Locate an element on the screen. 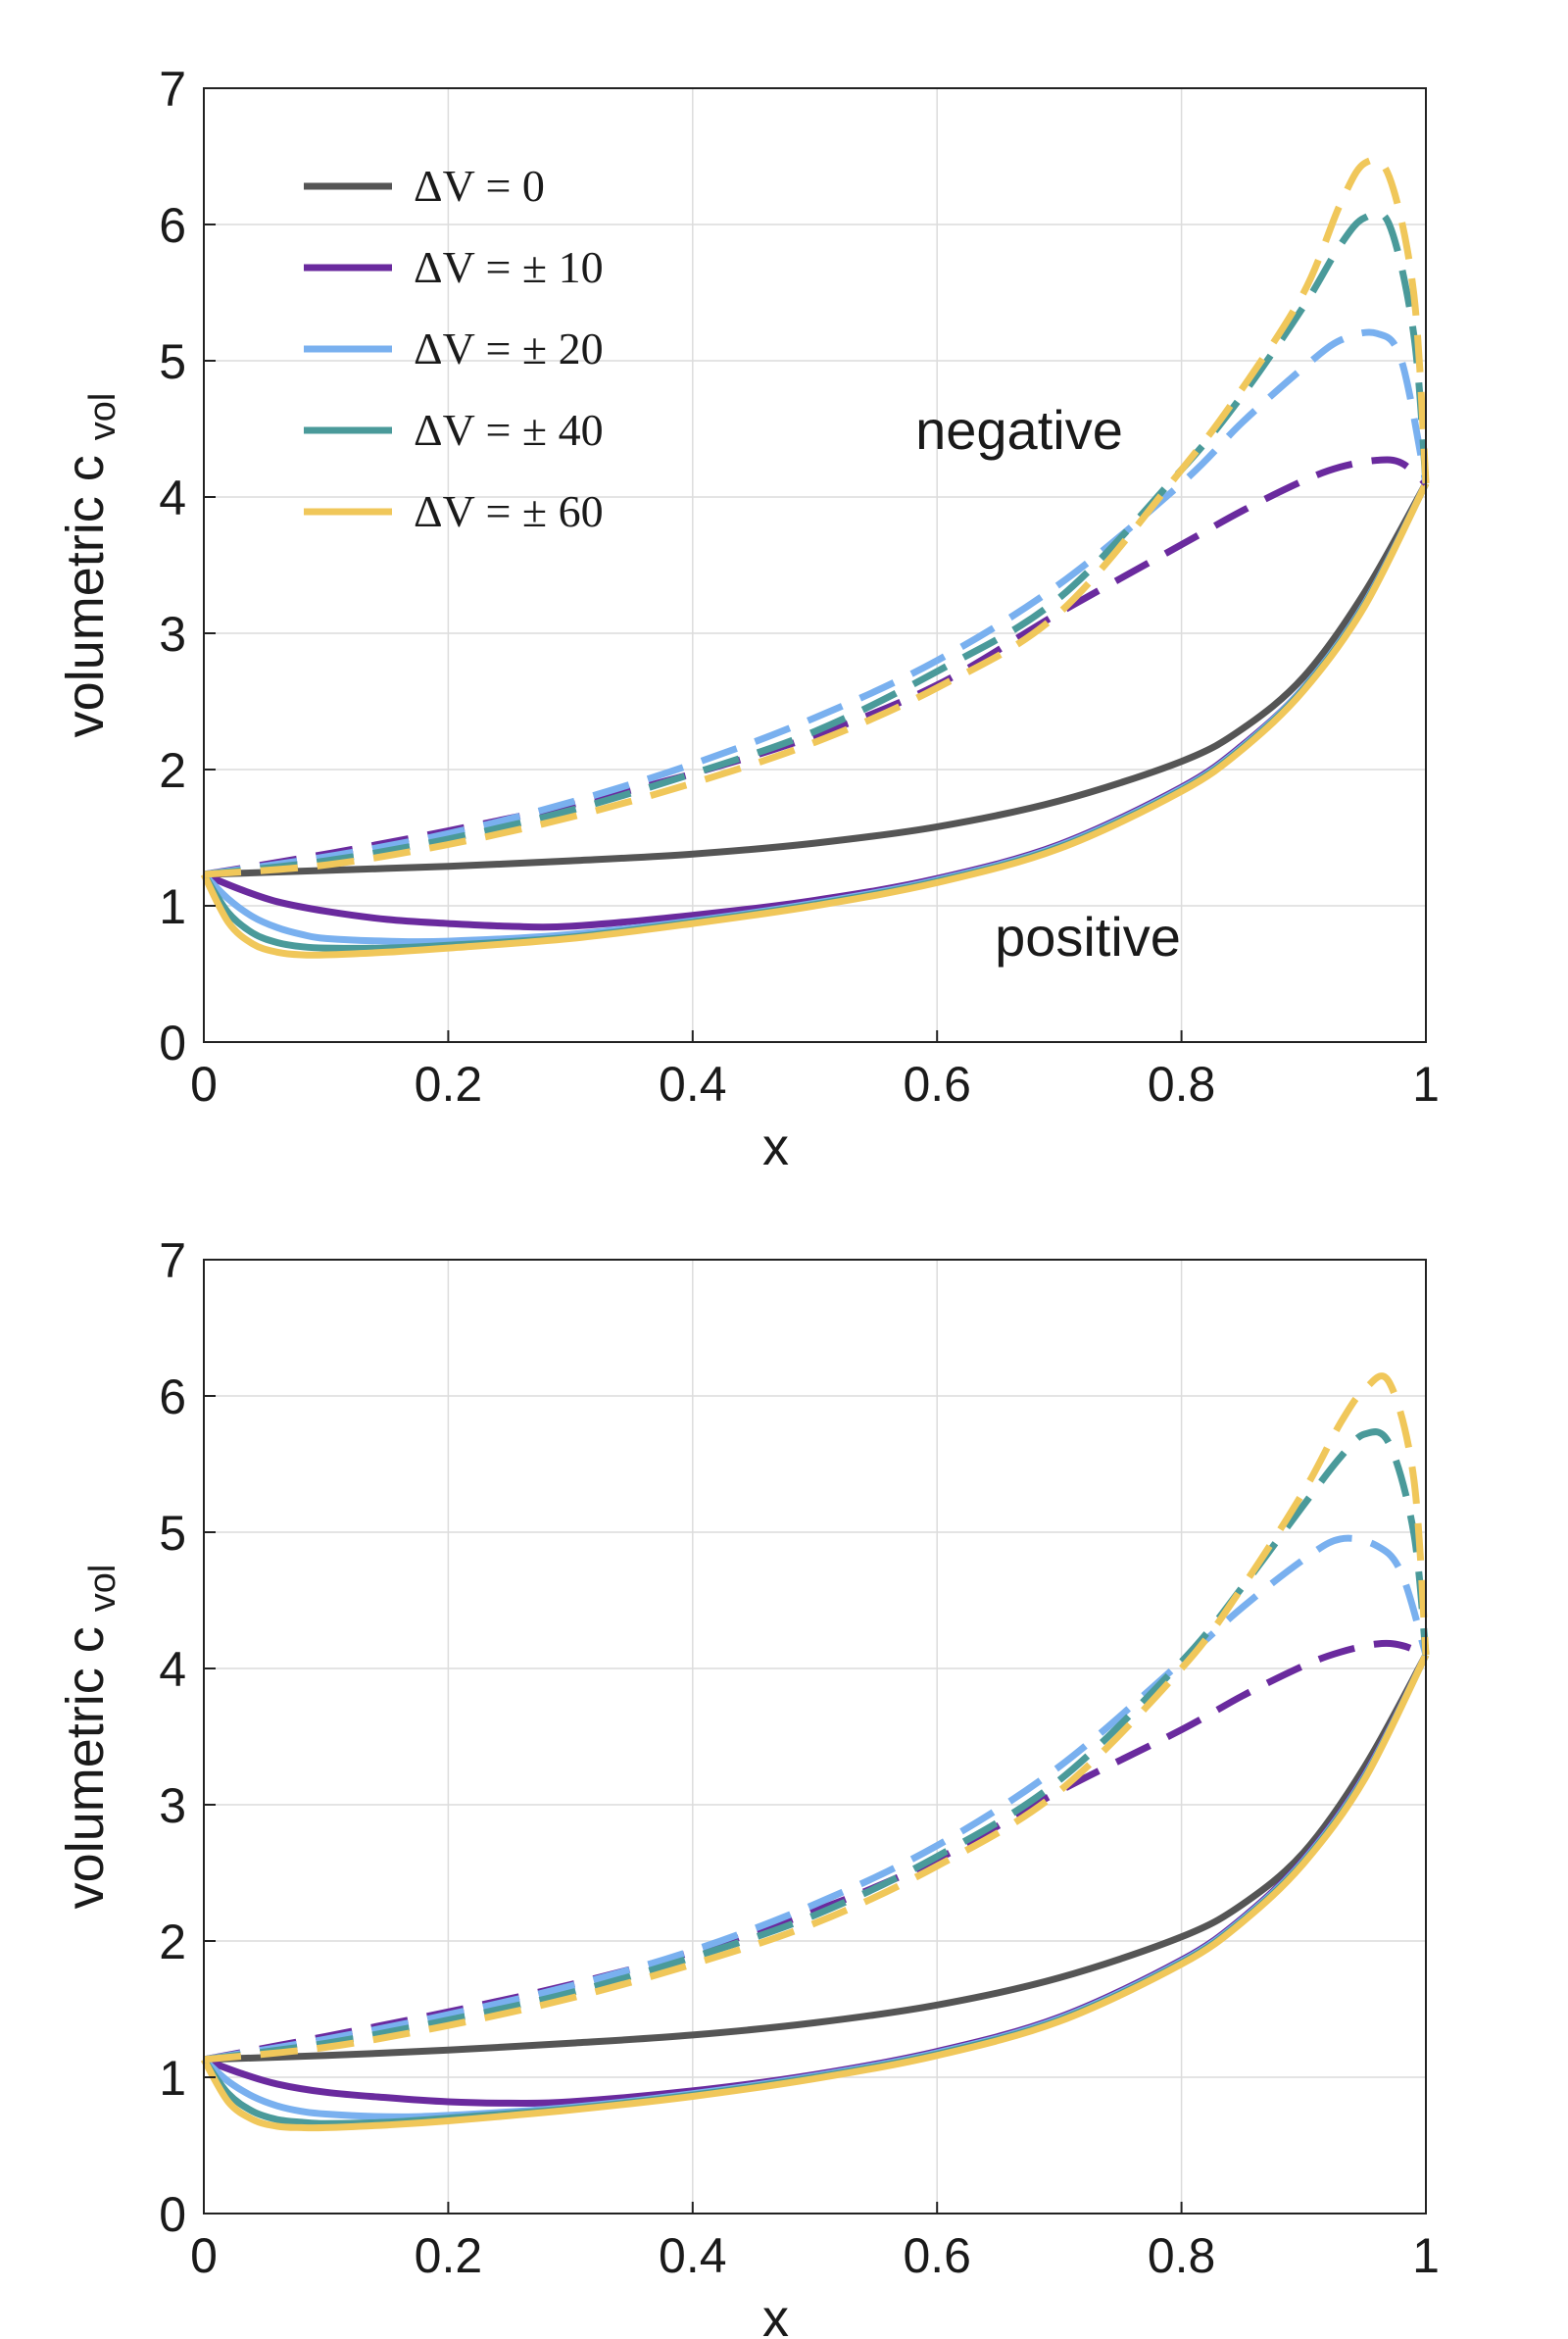  annotation-negative: negative is located at coordinates (1019, 430).